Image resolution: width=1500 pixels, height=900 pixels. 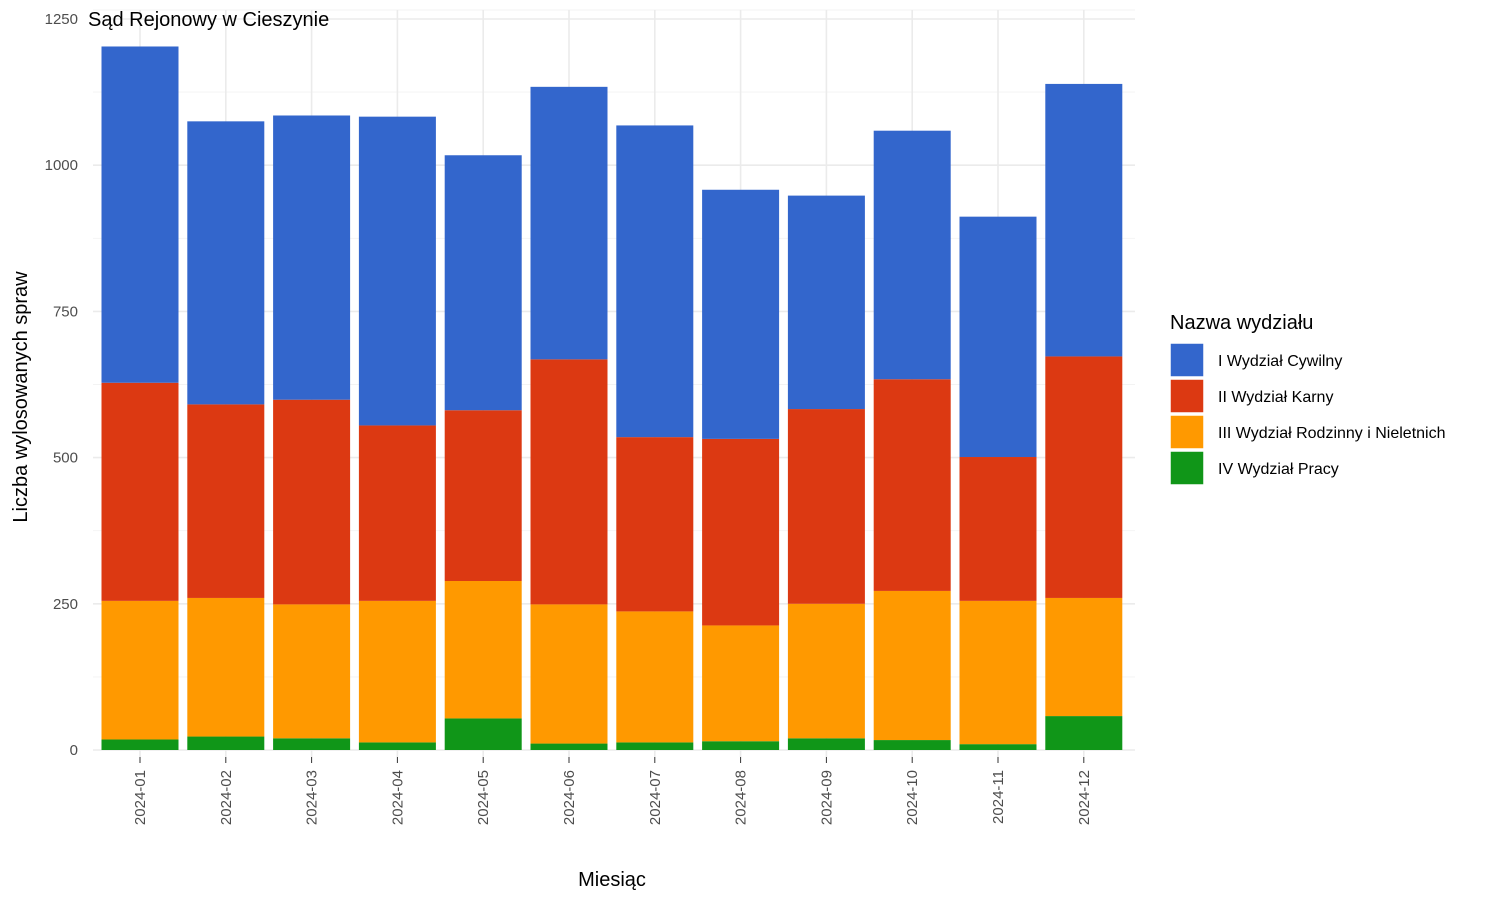 I want to click on legend-label: II Wydział Karny, so click(x=1275, y=397).